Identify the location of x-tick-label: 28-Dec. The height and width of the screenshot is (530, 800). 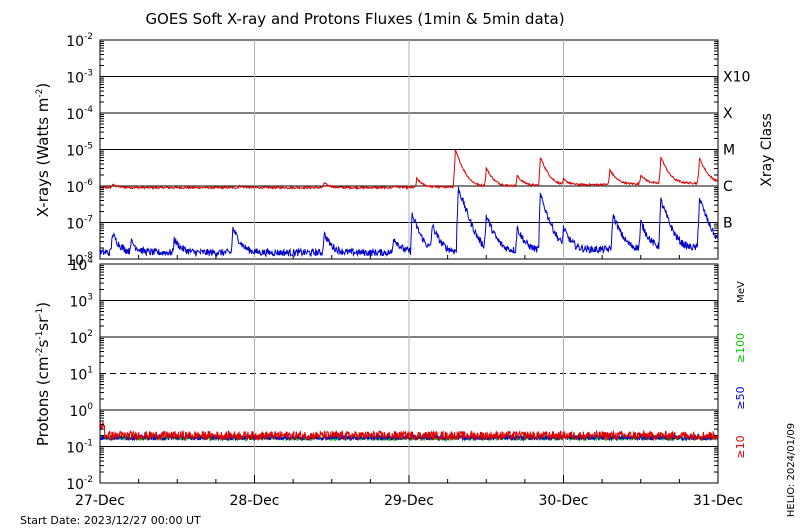
(255, 501).